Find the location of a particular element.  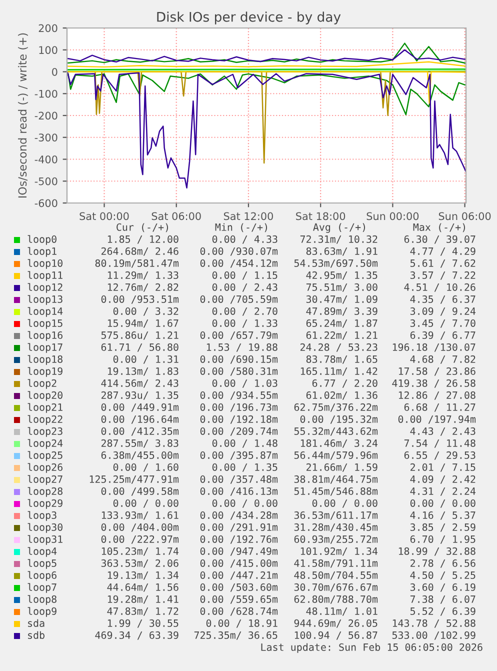

text: 944.69m/ 26.05 is located at coordinates (336, 623).